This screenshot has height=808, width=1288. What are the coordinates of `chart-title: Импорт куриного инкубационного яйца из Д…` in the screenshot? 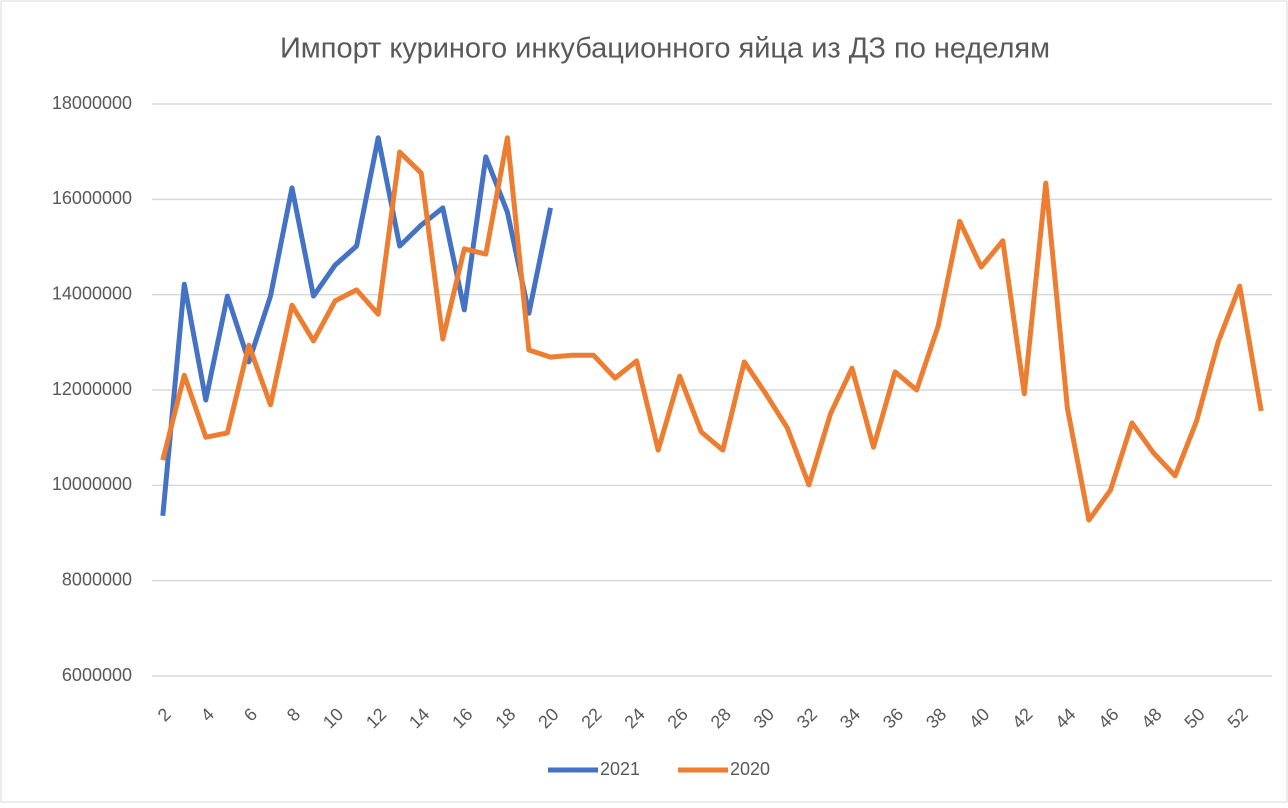 It's located at (665, 49).